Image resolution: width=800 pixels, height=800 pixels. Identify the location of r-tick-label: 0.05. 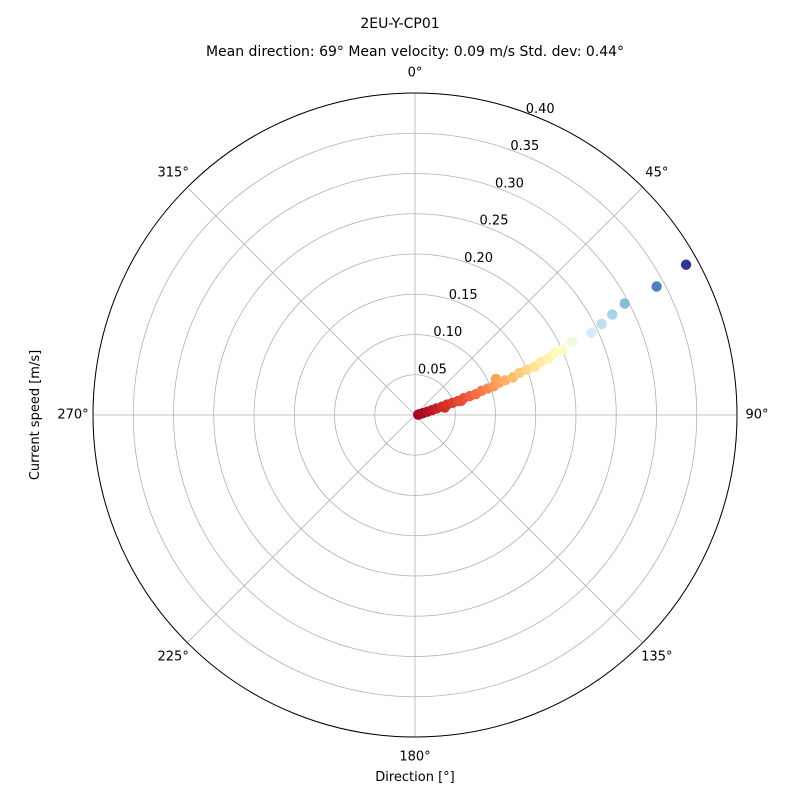
(432, 369).